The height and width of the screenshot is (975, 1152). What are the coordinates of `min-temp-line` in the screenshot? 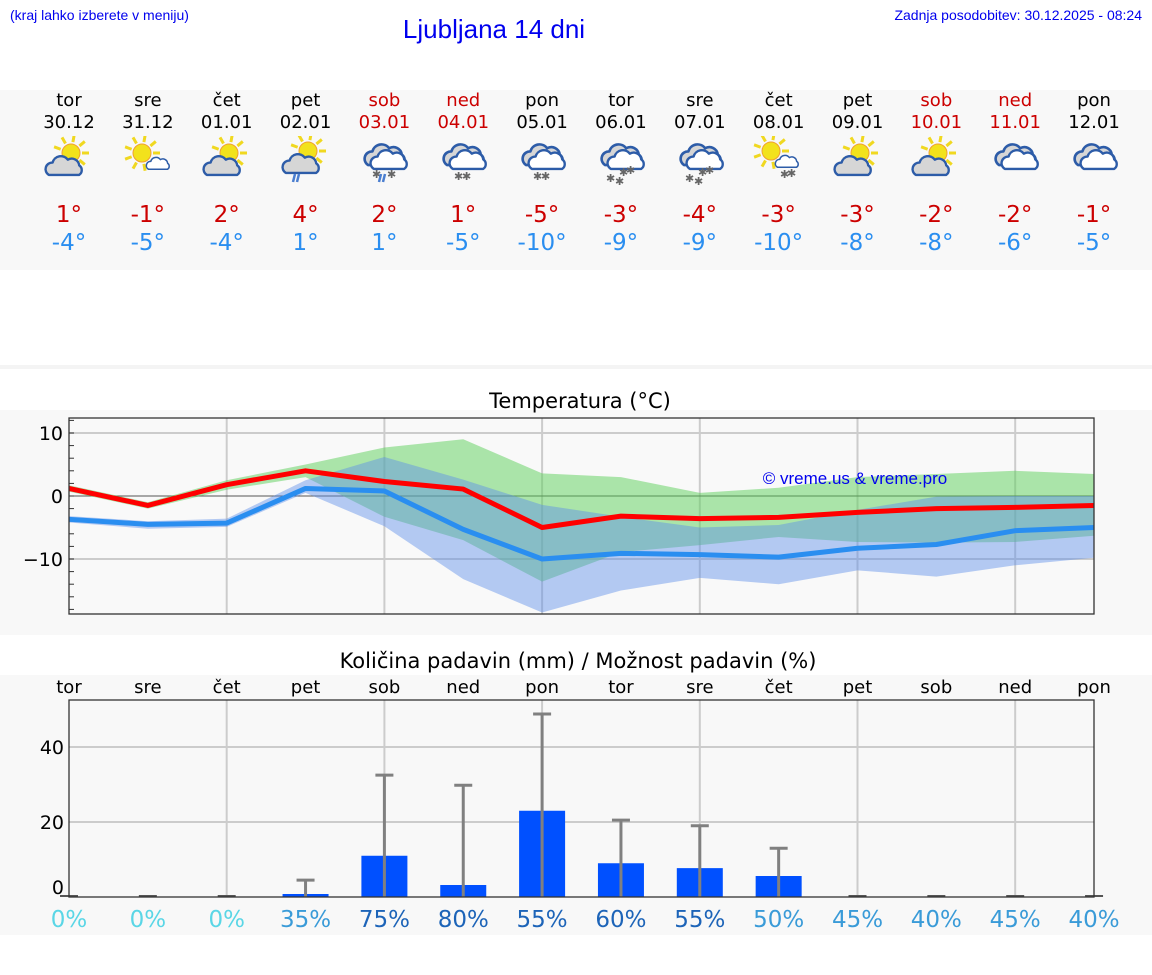 It's located at (581, 523).